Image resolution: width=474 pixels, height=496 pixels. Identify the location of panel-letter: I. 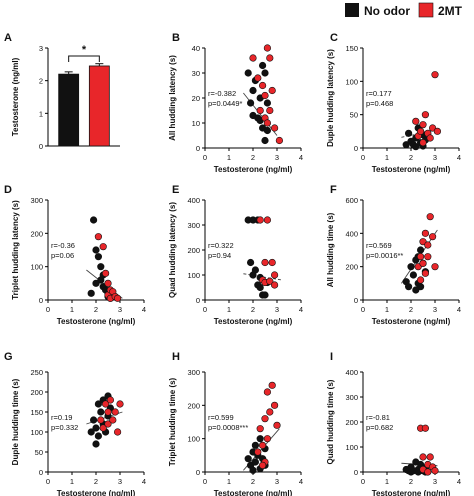
(331, 357).